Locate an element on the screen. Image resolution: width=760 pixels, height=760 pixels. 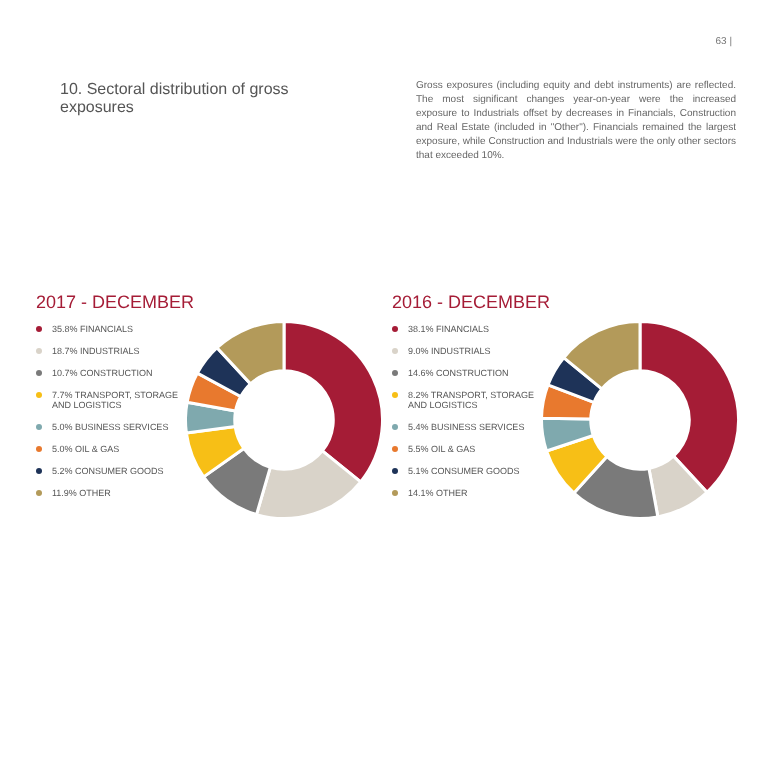
chart-title: 2016 - DECEMBER is located at coordinates (472, 302).